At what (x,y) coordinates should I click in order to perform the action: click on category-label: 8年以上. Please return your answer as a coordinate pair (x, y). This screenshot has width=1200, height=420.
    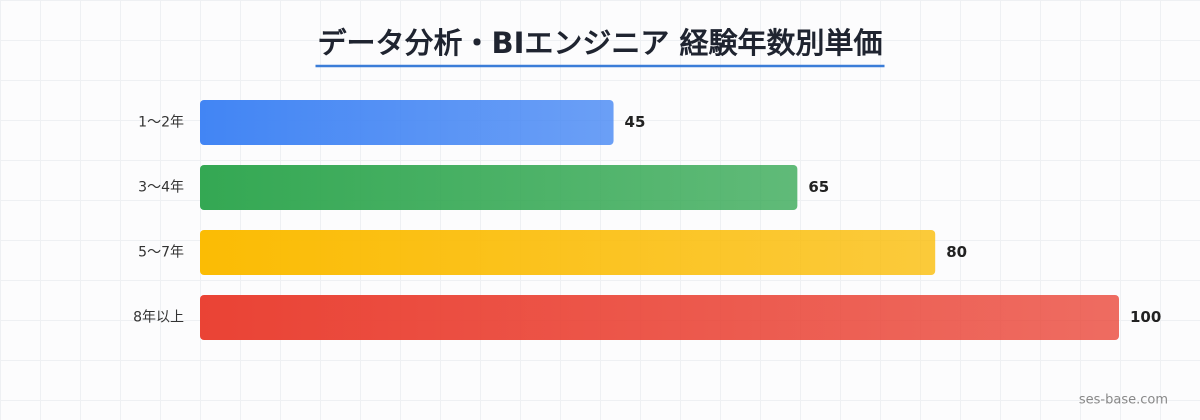
    Looking at the image, I should click on (158, 318).